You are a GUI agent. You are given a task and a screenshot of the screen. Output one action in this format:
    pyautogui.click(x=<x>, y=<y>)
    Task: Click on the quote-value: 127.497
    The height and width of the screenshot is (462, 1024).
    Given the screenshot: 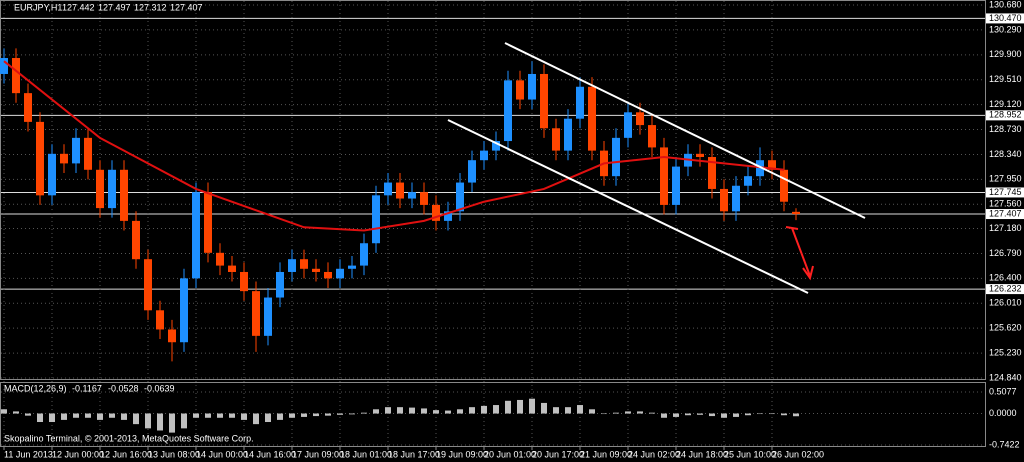 What is the action you would take?
    pyautogui.click(x=114, y=7)
    